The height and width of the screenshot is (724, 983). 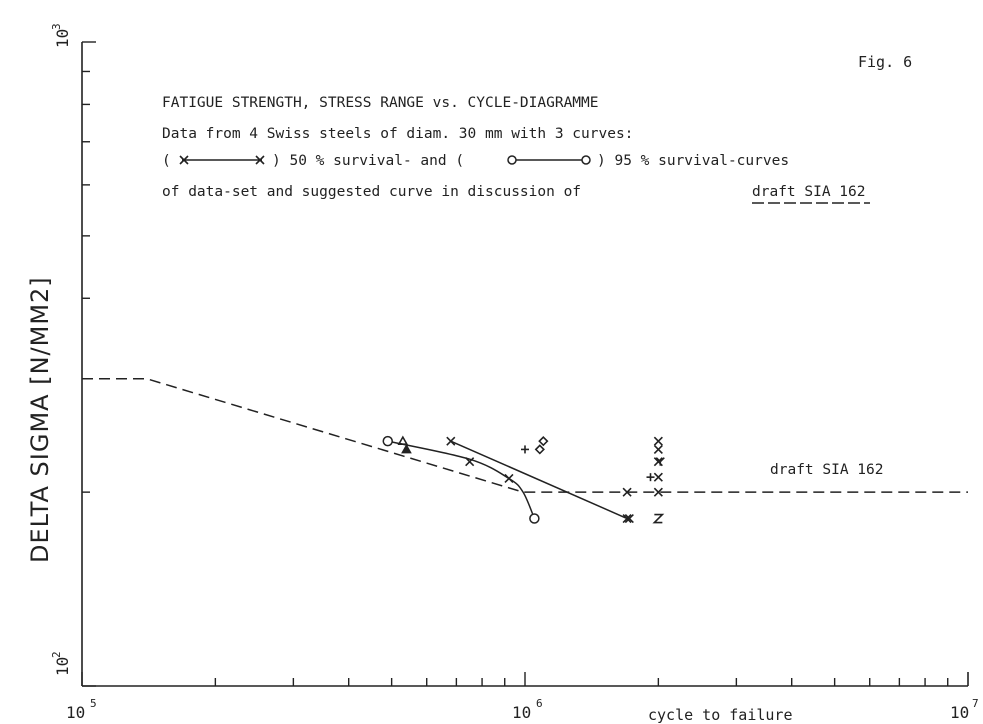 I want to click on x-tick-exp: 7, so click(x=975, y=703).